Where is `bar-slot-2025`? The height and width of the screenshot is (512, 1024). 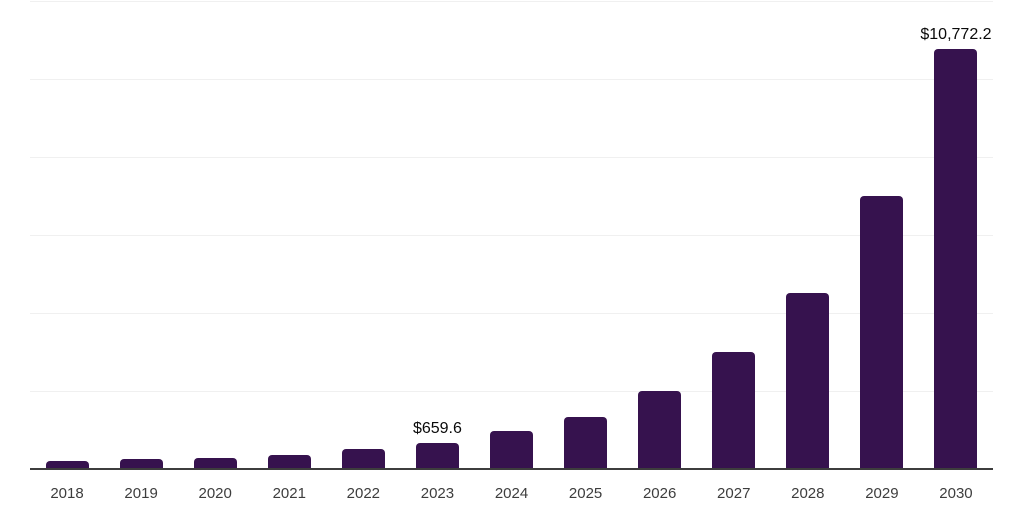
bar-slot-2025 is located at coordinates (586, 235).